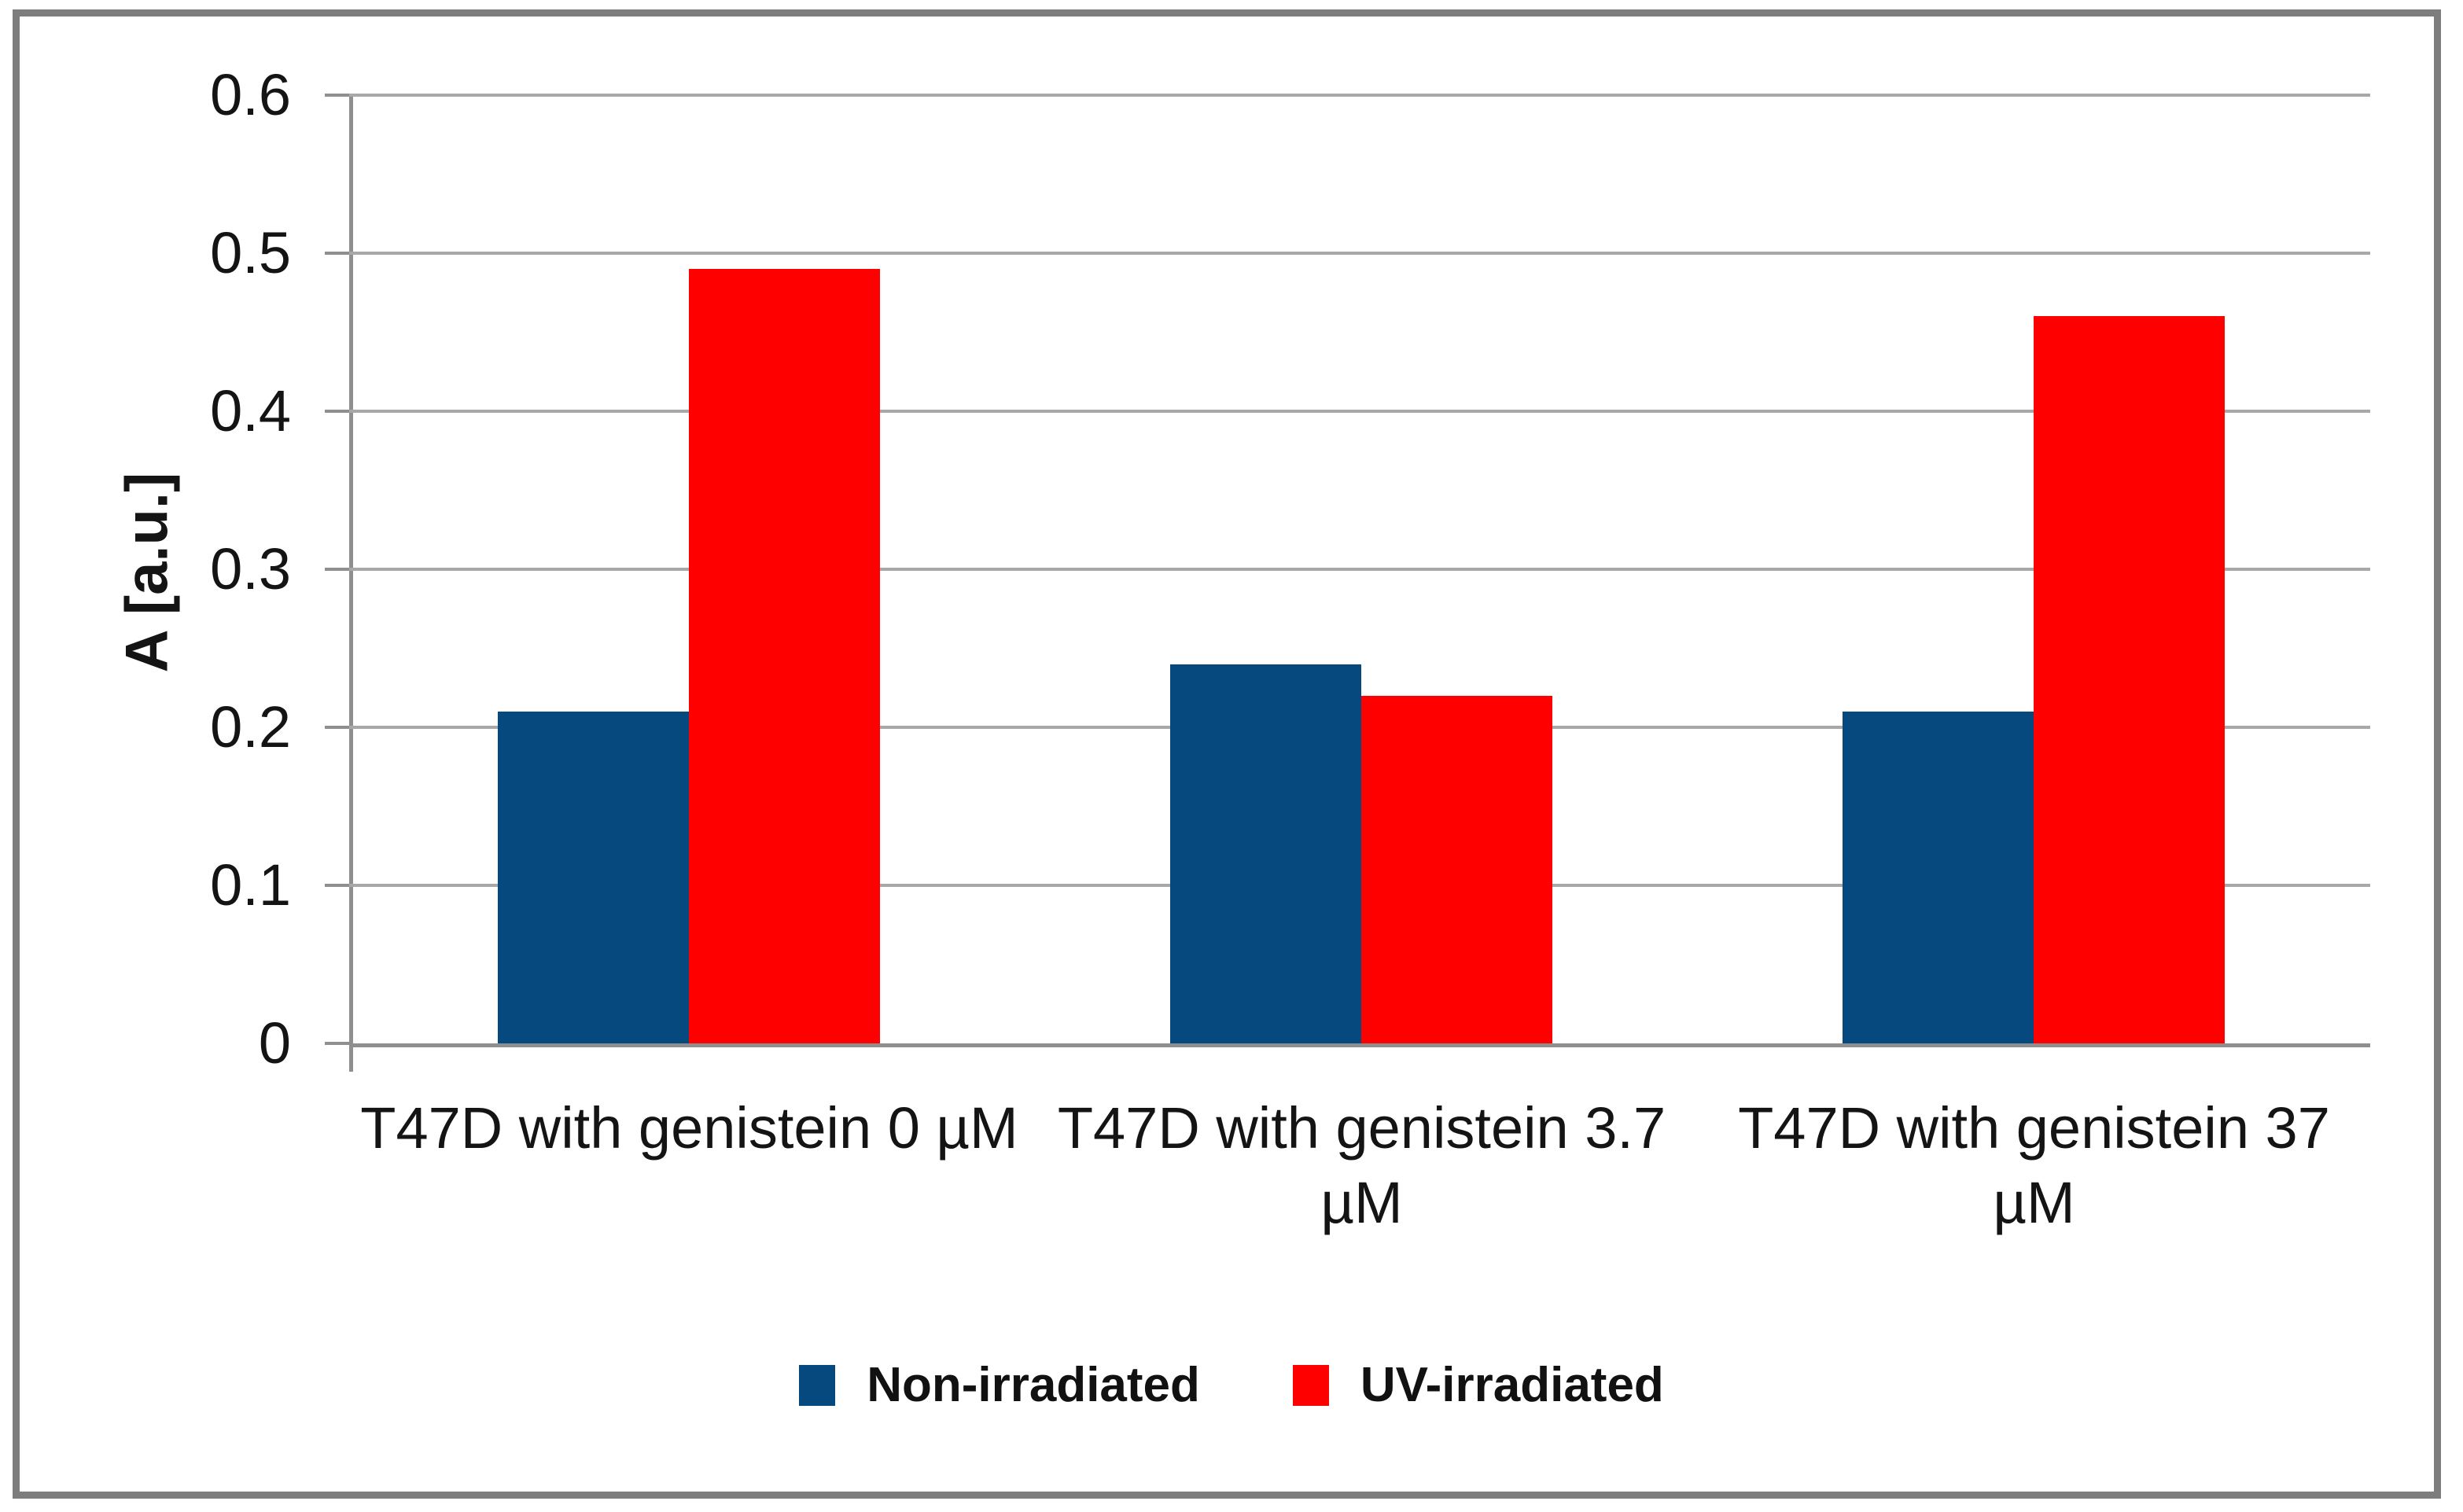 The height and width of the screenshot is (1512, 2463). I want to click on legend-item: UV-irradiated, so click(1478, 1385).